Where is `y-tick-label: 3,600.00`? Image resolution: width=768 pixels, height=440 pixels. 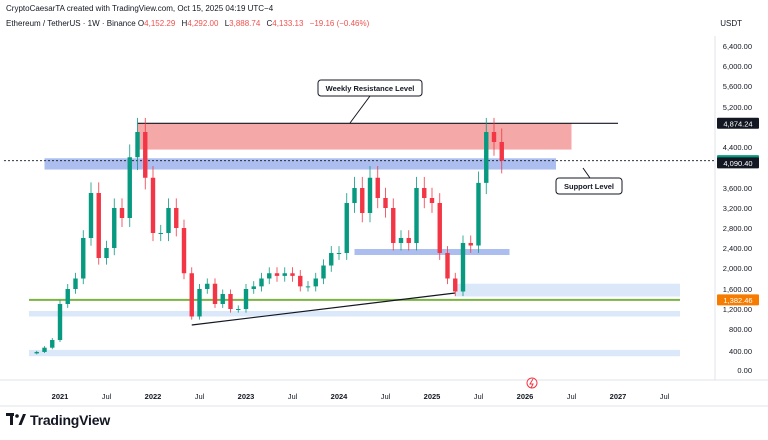
y-tick-label: 3,600.00 is located at coordinates (737, 188).